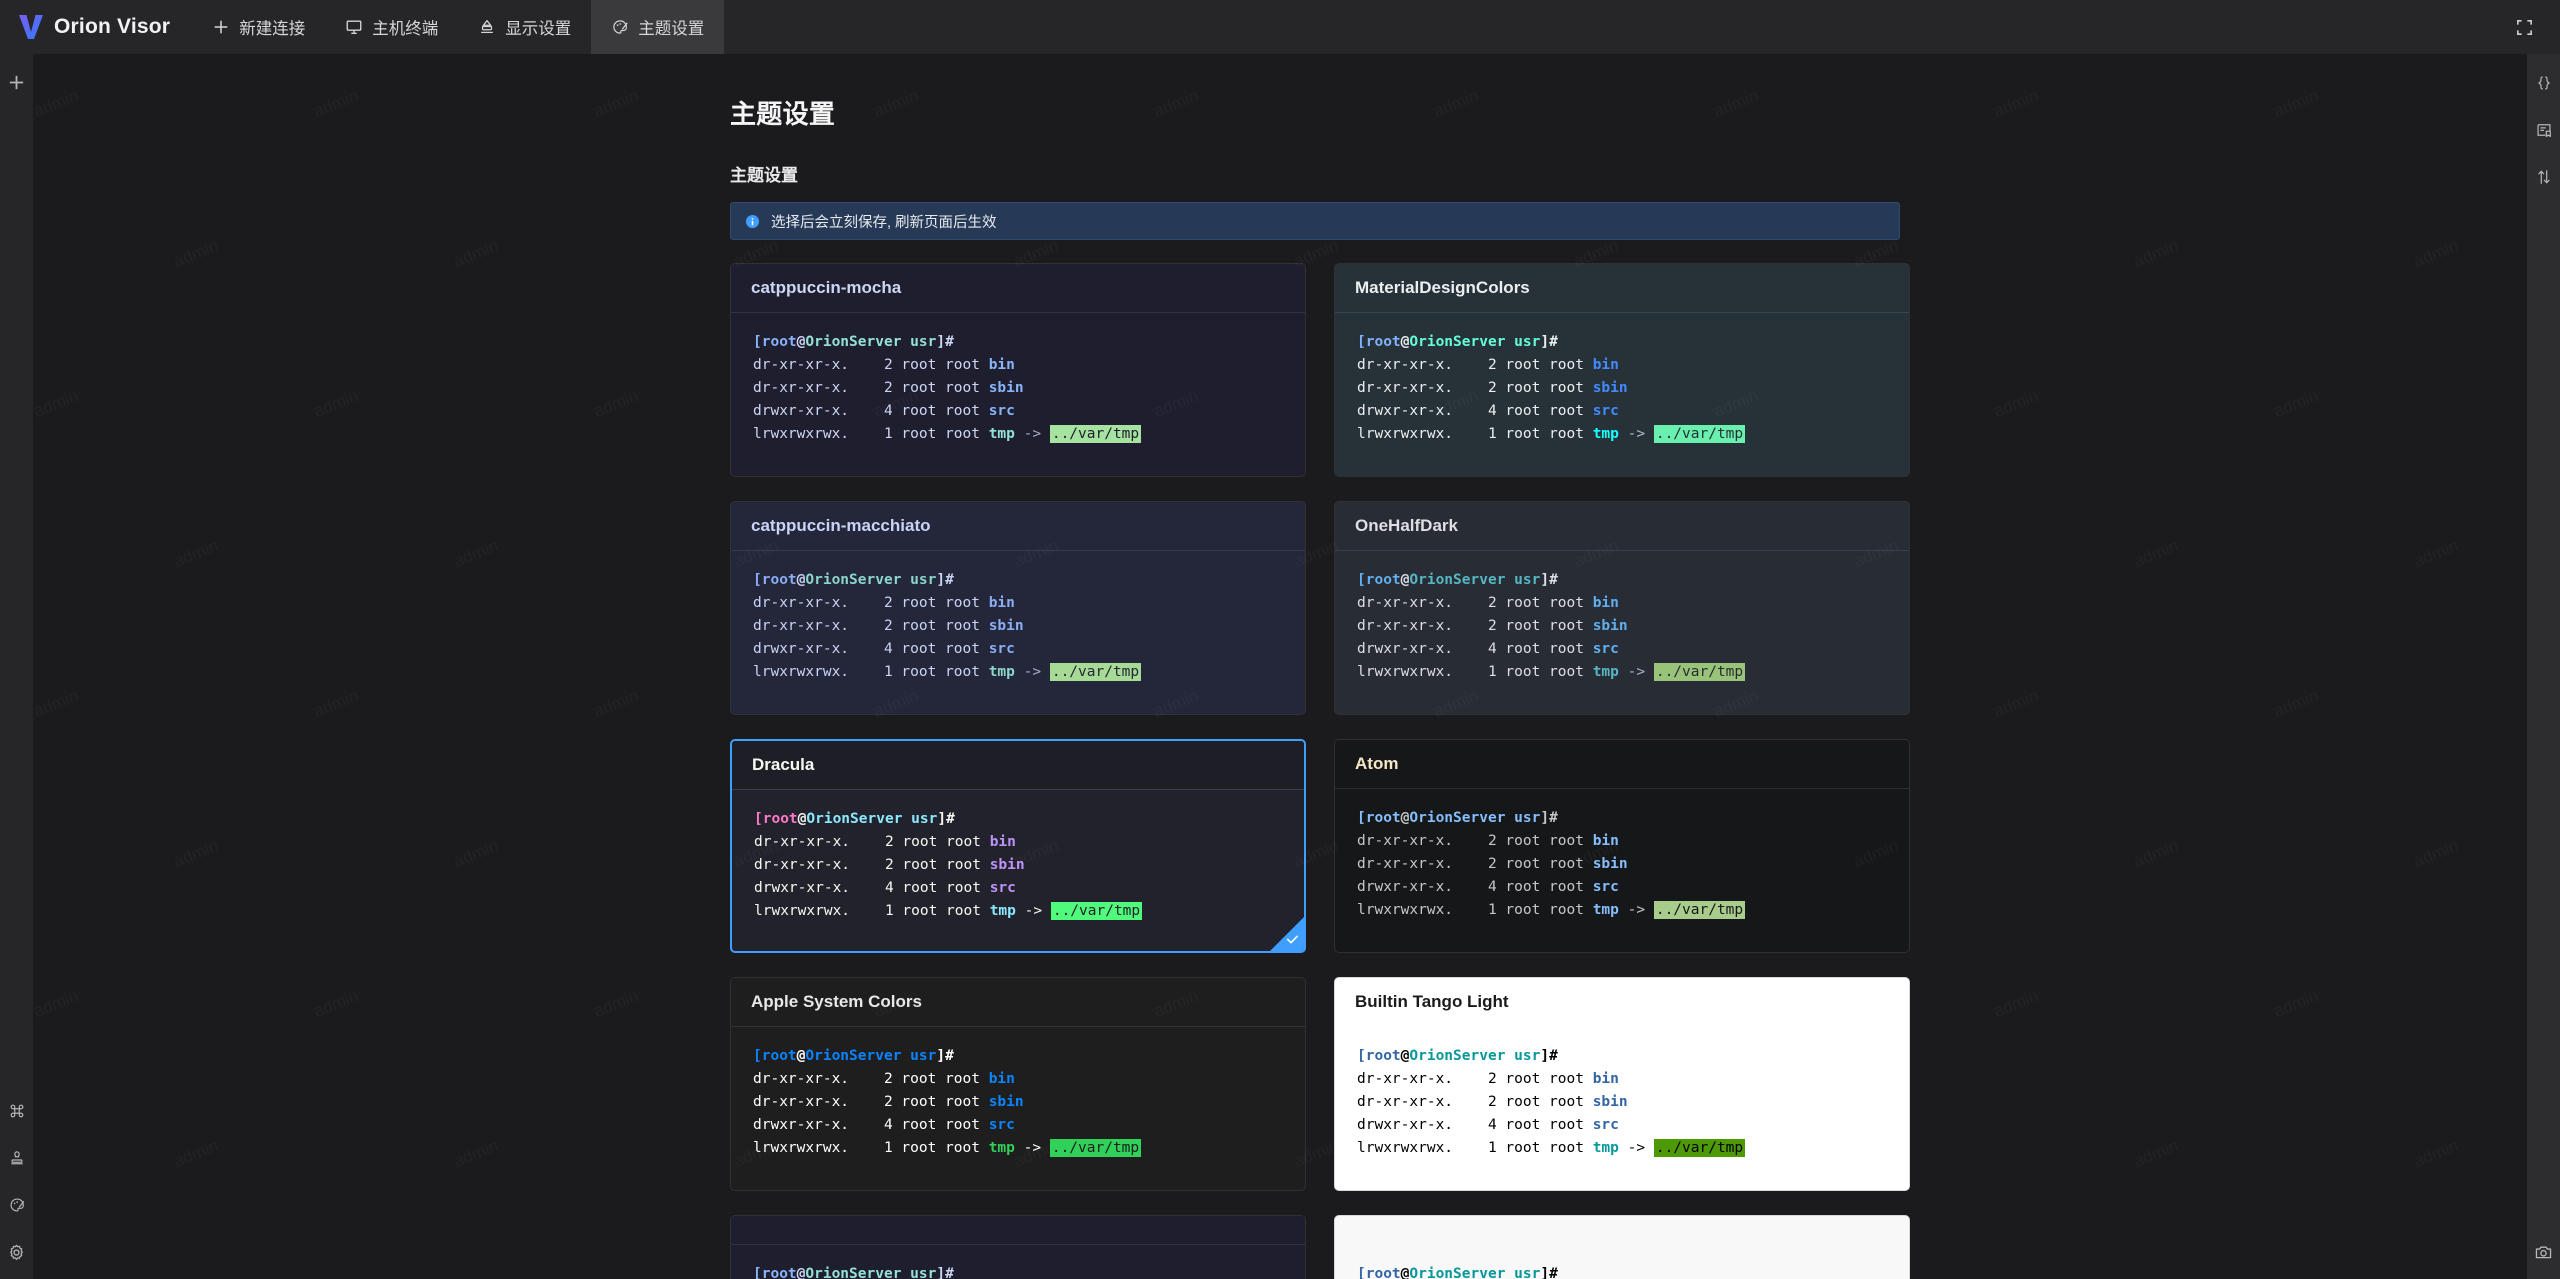 This screenshot has height=1279, width=2560. I want to click on info-banner-text: 选择后会立刻保存, 刷新页面后生效, so click(884, 222).